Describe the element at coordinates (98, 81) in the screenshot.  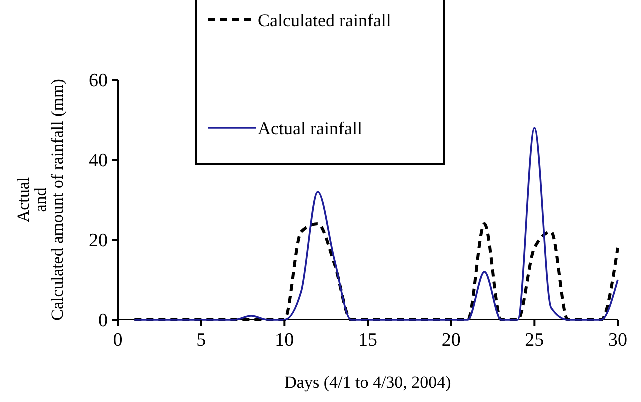
I see `y-tick-label: 60` at that location.